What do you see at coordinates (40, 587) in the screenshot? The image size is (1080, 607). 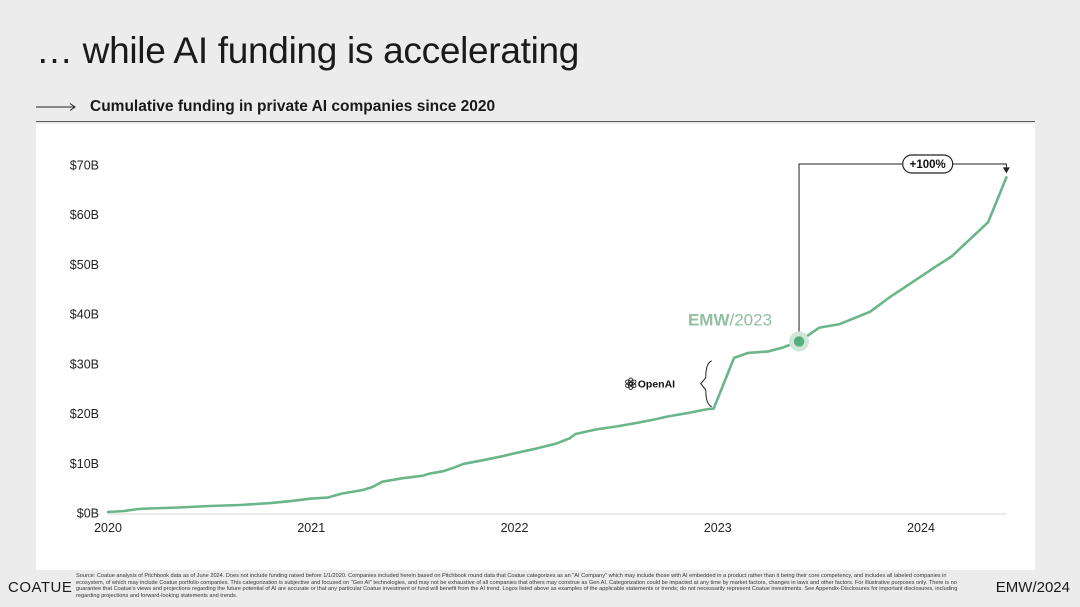 I see `brand-logo: COATUE` at bounding box center [40, 587].